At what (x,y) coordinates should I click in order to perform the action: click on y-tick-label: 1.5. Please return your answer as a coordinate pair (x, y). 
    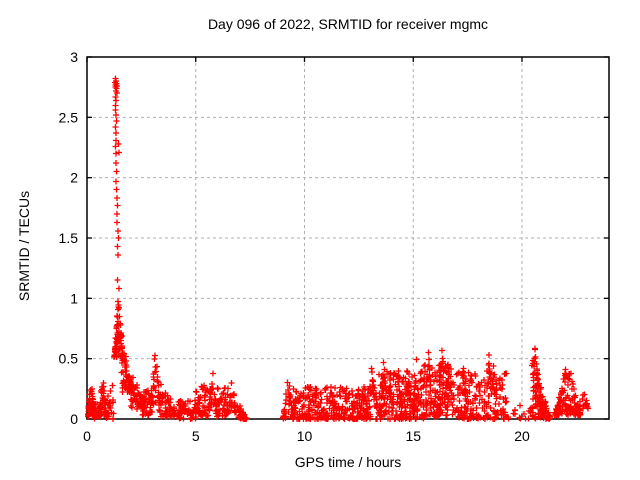
    Looking at the image, I should click on (69, 238).